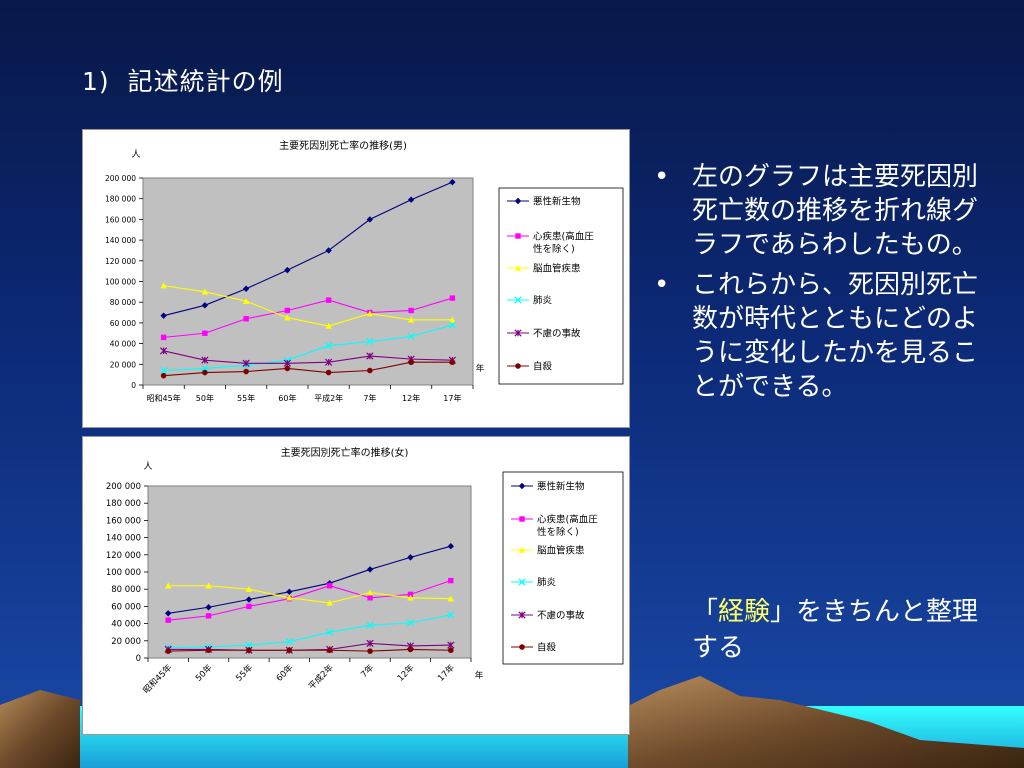 The height and width of the screenshot is (768, 1024). What do you see at coordinates (120, 178) in the screenshot?
I see `y-tick-label: 200 000` at bounding box center [120, 178].